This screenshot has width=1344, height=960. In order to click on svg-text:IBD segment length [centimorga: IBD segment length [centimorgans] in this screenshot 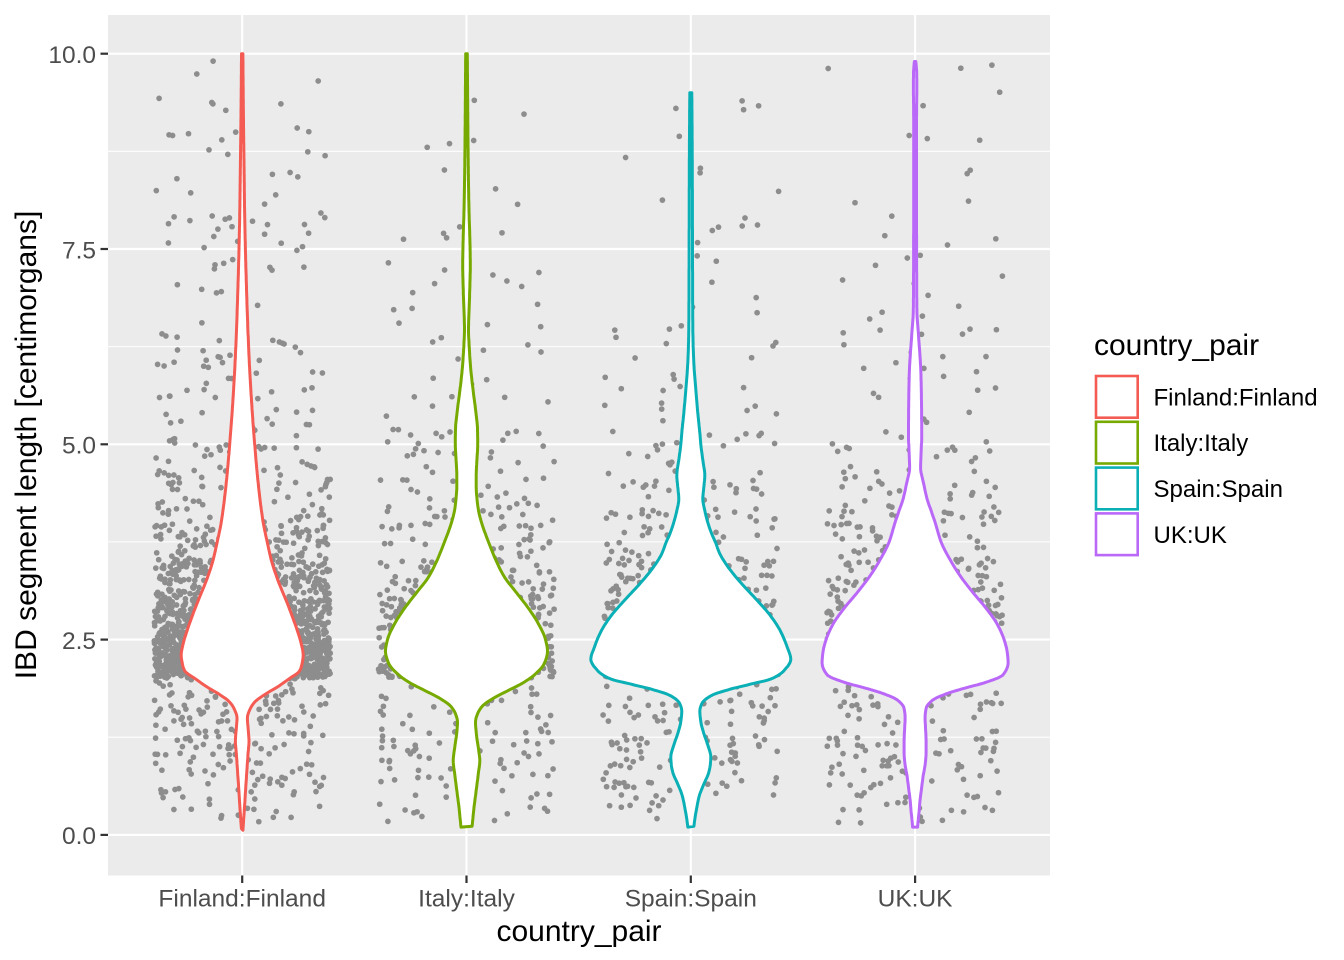, I will do `click(26, 445)`.